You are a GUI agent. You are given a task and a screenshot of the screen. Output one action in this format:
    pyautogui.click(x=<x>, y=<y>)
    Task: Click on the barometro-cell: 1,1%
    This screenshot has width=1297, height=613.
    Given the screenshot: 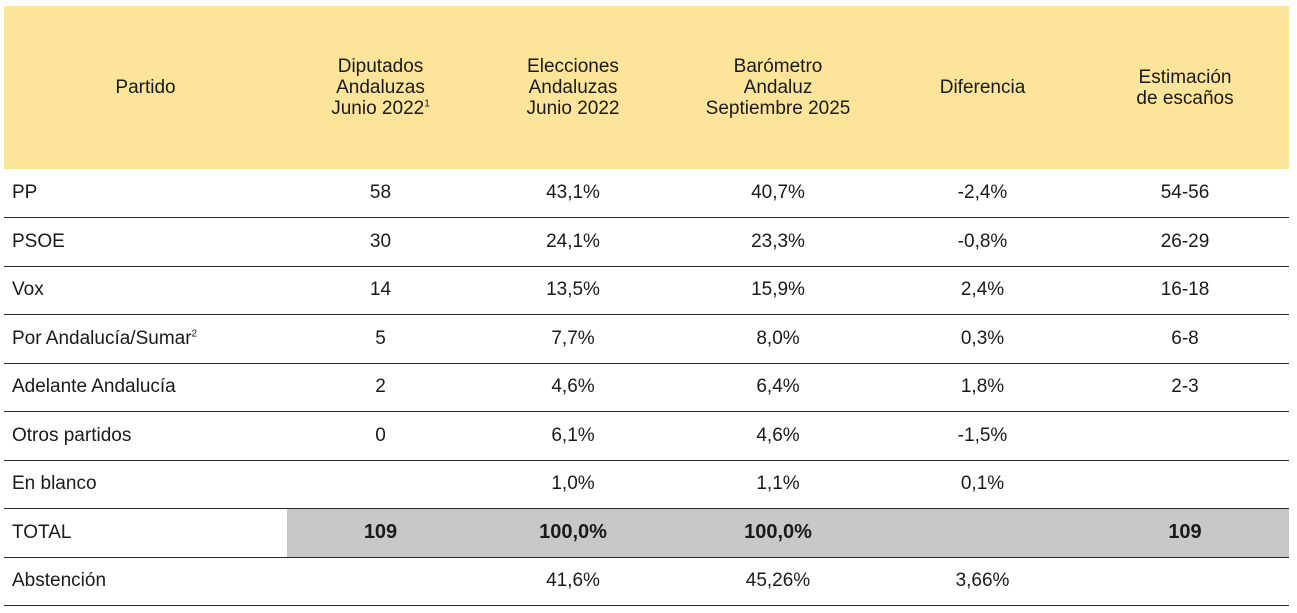 What is the action you would take?
    pyautogui.click(x=778, y=484)
    